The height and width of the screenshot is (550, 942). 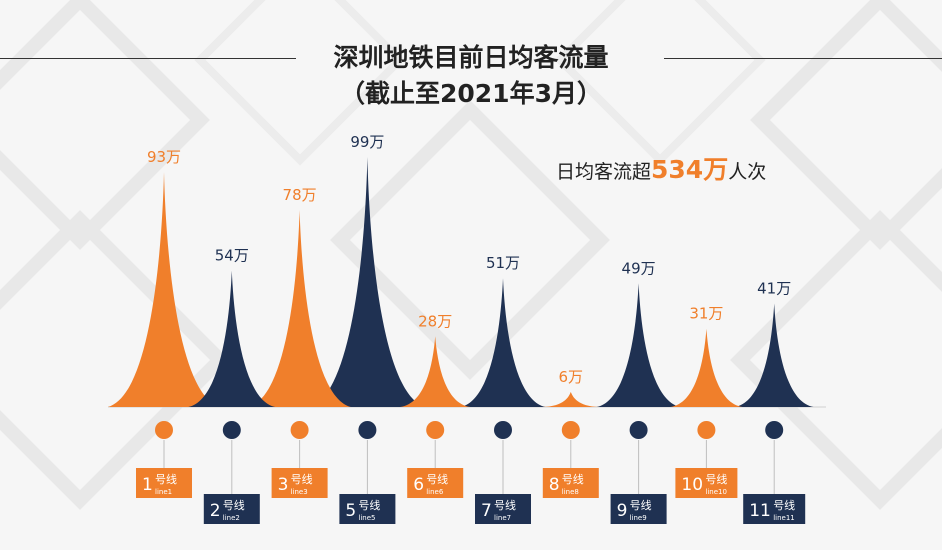 I want to click on line-number-line10: 10, so click(x=692, y=485).